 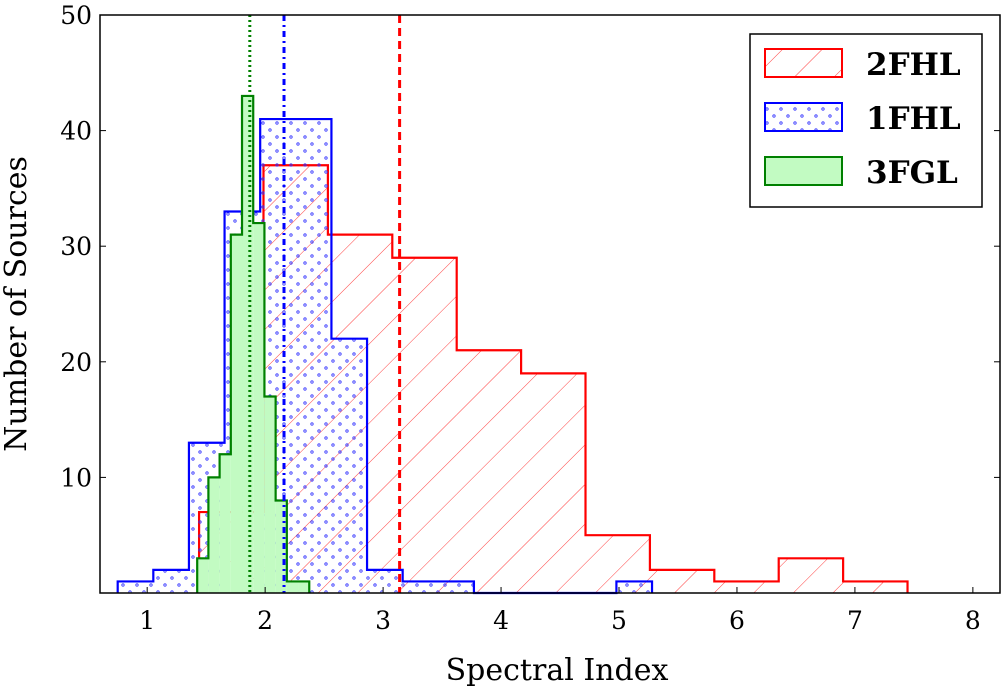 I want to click on x-tick-label: 3, so click(x=383, y=620).